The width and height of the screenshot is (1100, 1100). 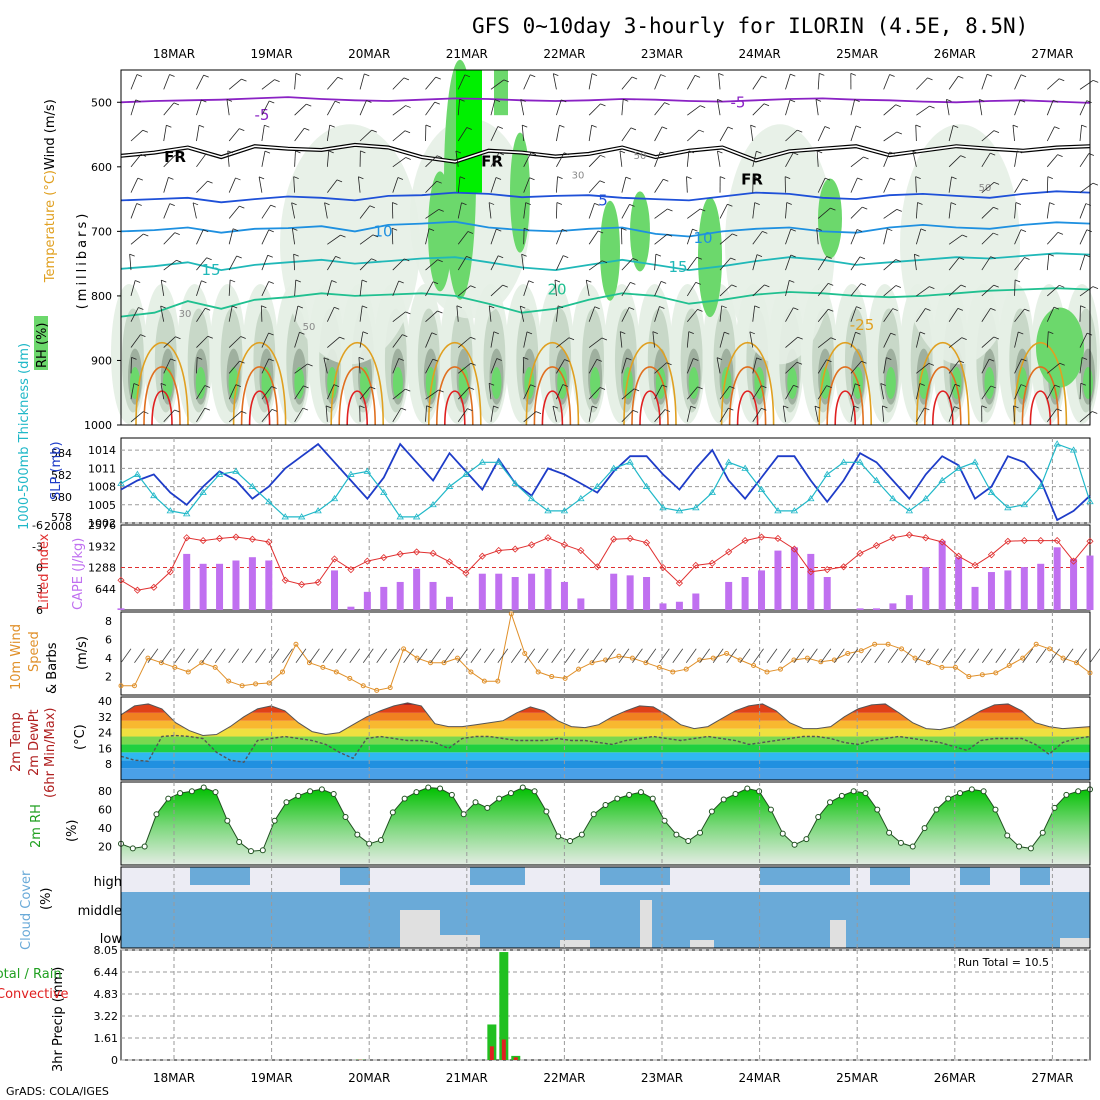 What do you see at coordinates (605, 748) in the screenshot?
I see `dewpoint-line` at bounding box center [605, 748].